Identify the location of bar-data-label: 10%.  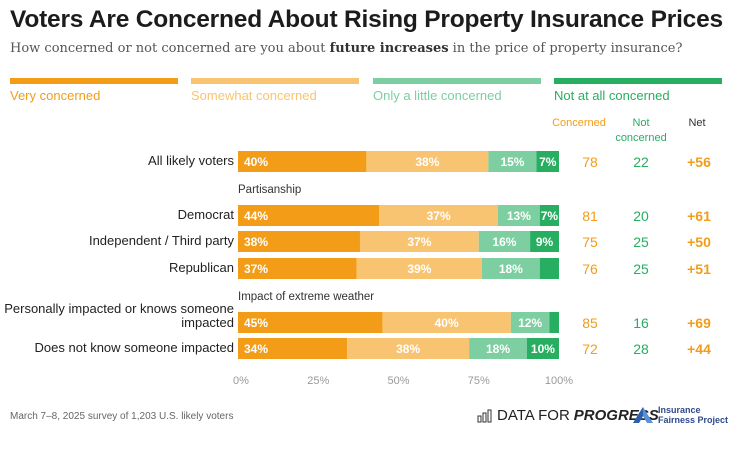
(543, 349).